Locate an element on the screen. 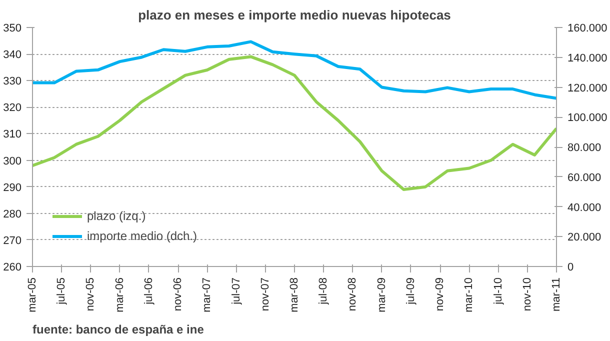 Image resolution: width=610 pixels, height=341 pixels. x-tick-label: mar-08 is located at coordinates (294, 295).